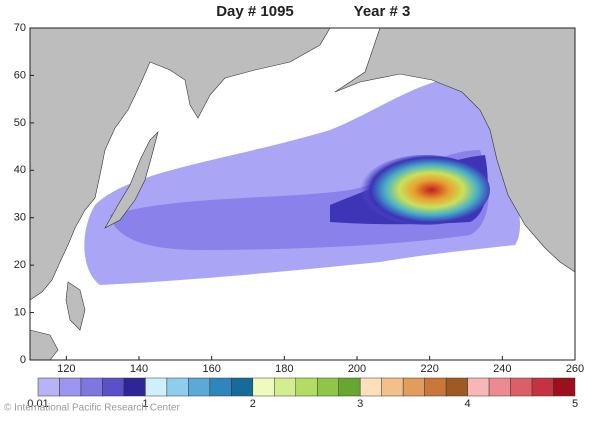 The image size is (590, 421). I want to click on colorbar-label: 1, so click(145, 404).